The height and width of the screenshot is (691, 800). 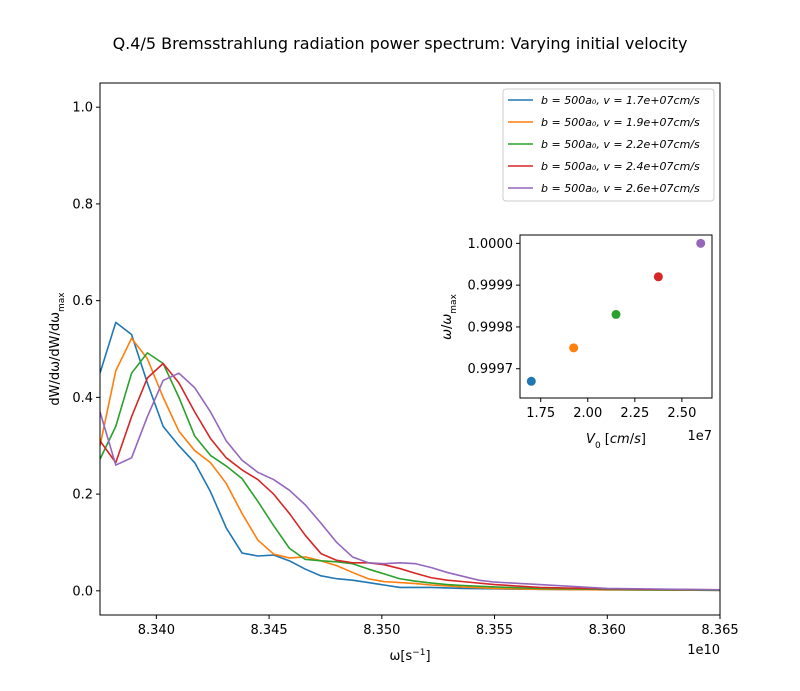 I want to click on inset-y-tick-label-1-0000: 1.0000, so click(x=491, y=244).